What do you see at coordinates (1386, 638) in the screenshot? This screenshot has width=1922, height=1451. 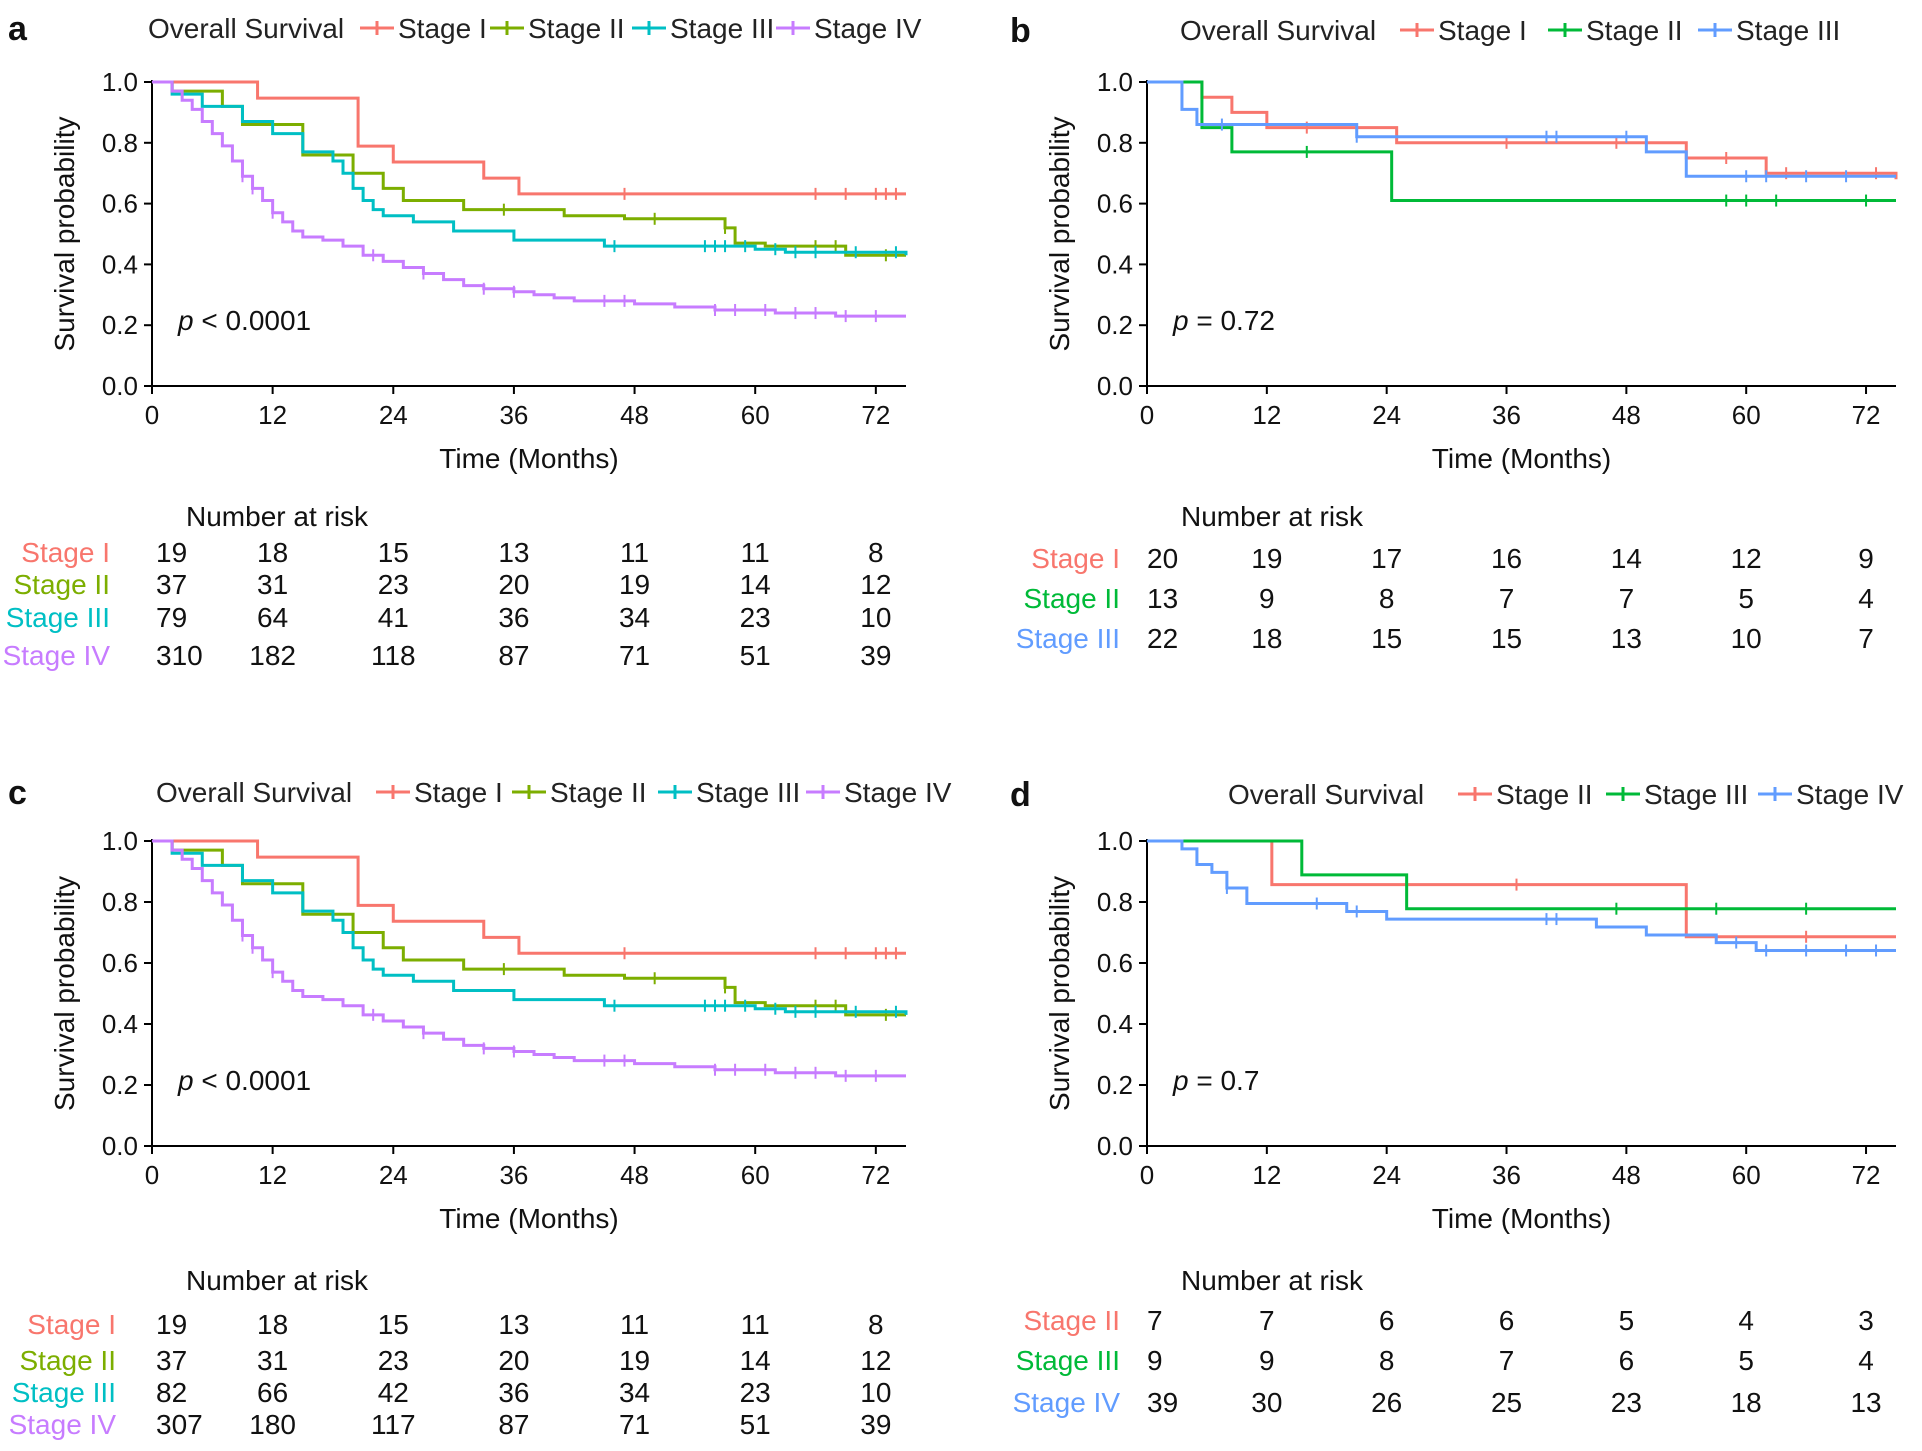 I see `risk-count: 15` at bounding box center [1386, 638].